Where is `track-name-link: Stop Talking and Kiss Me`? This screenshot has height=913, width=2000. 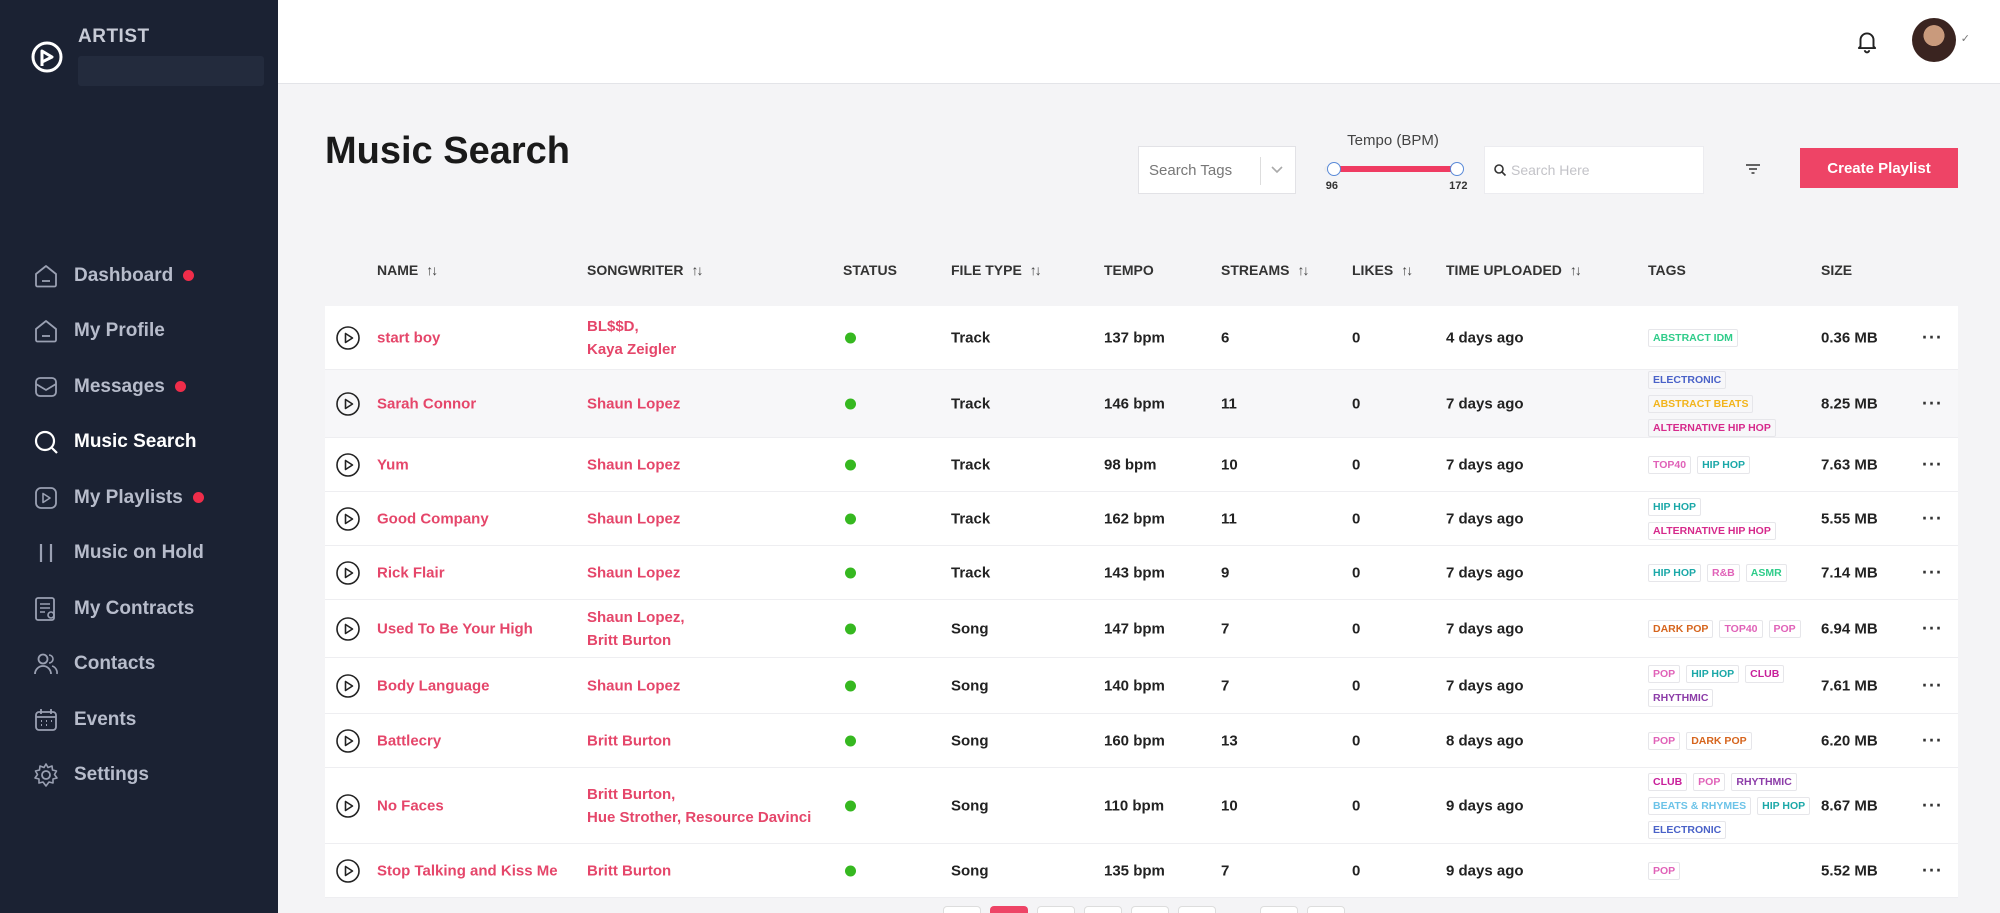
track-name-link: Stop Talking and Kiss Me is located at coordinates (467, 870).